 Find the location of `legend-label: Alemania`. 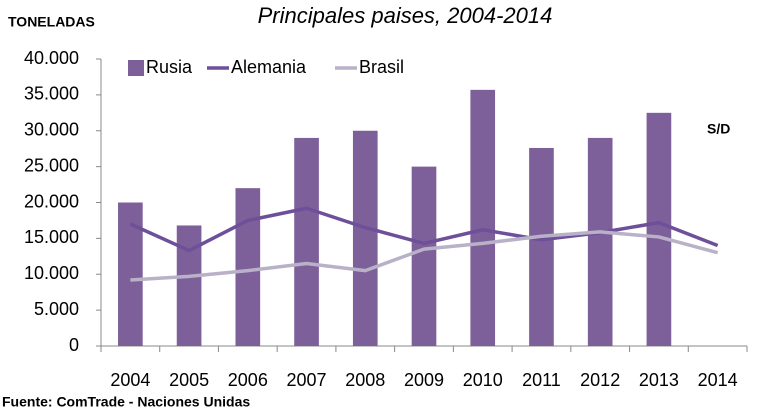

legend-label: Alemania is located at coordinates (269, 67).